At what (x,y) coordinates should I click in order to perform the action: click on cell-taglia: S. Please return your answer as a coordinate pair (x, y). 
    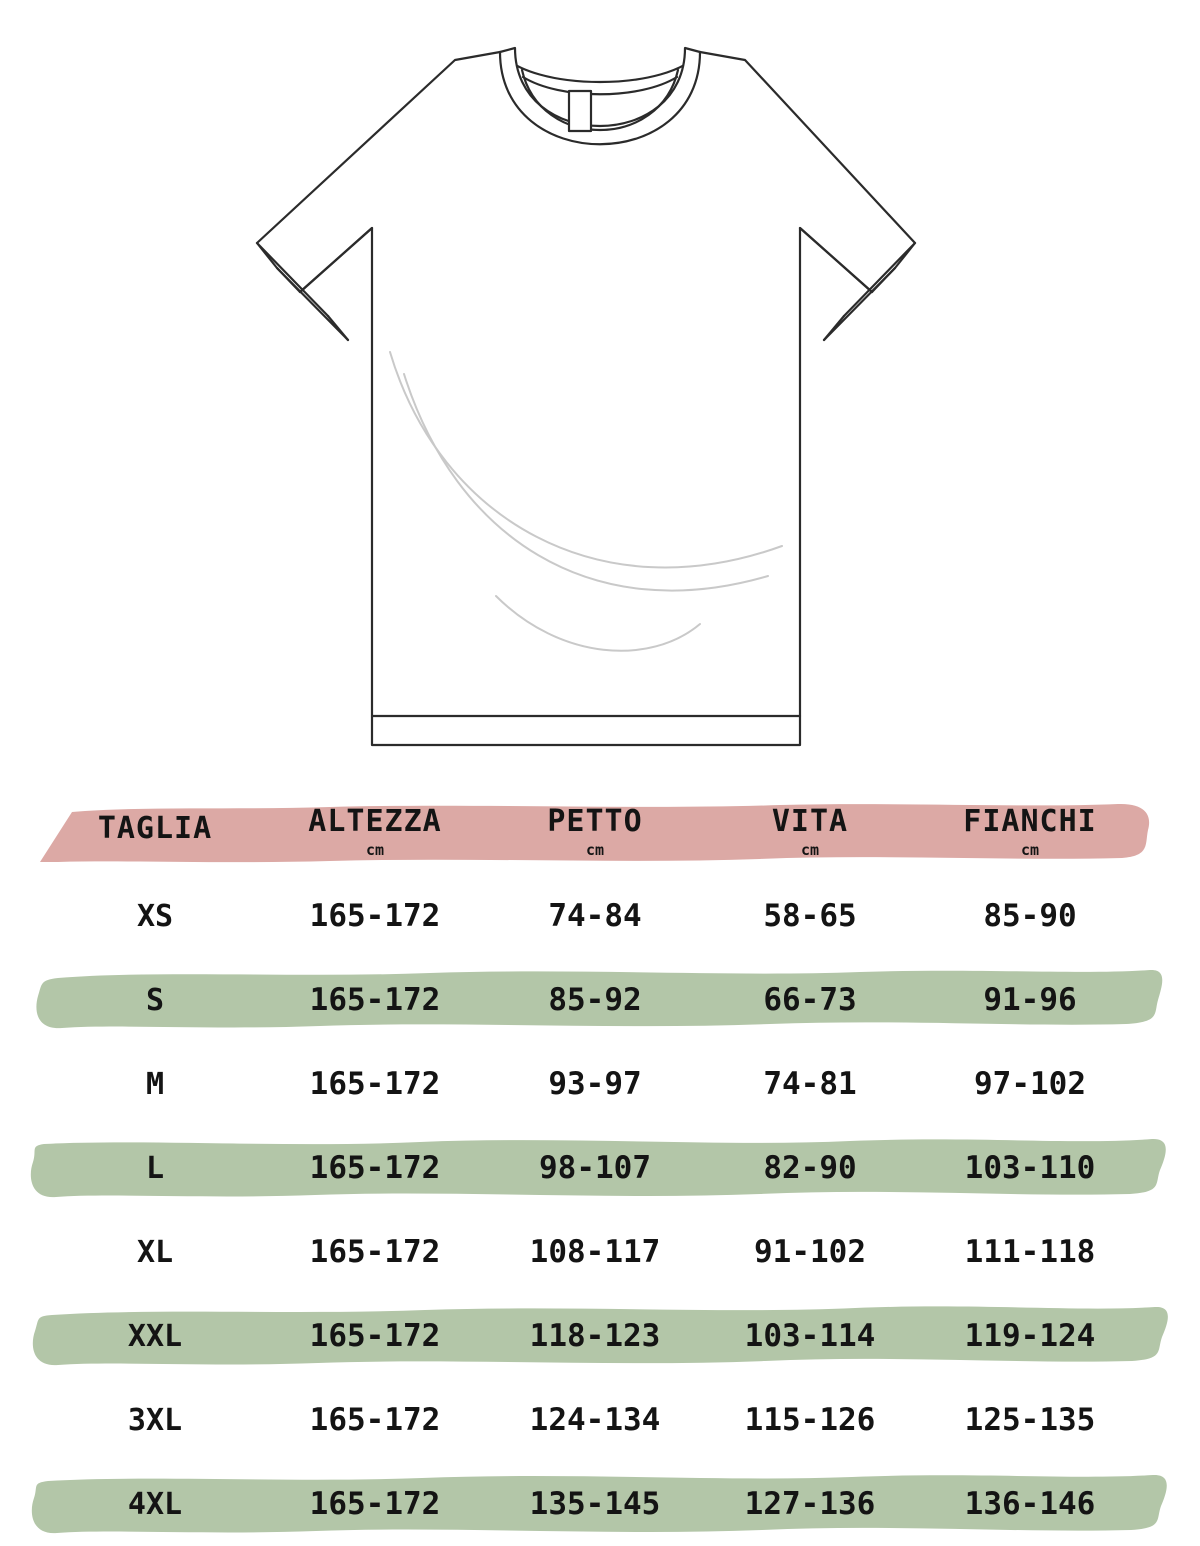
    Looking at the image, I should click on (155, 1000).